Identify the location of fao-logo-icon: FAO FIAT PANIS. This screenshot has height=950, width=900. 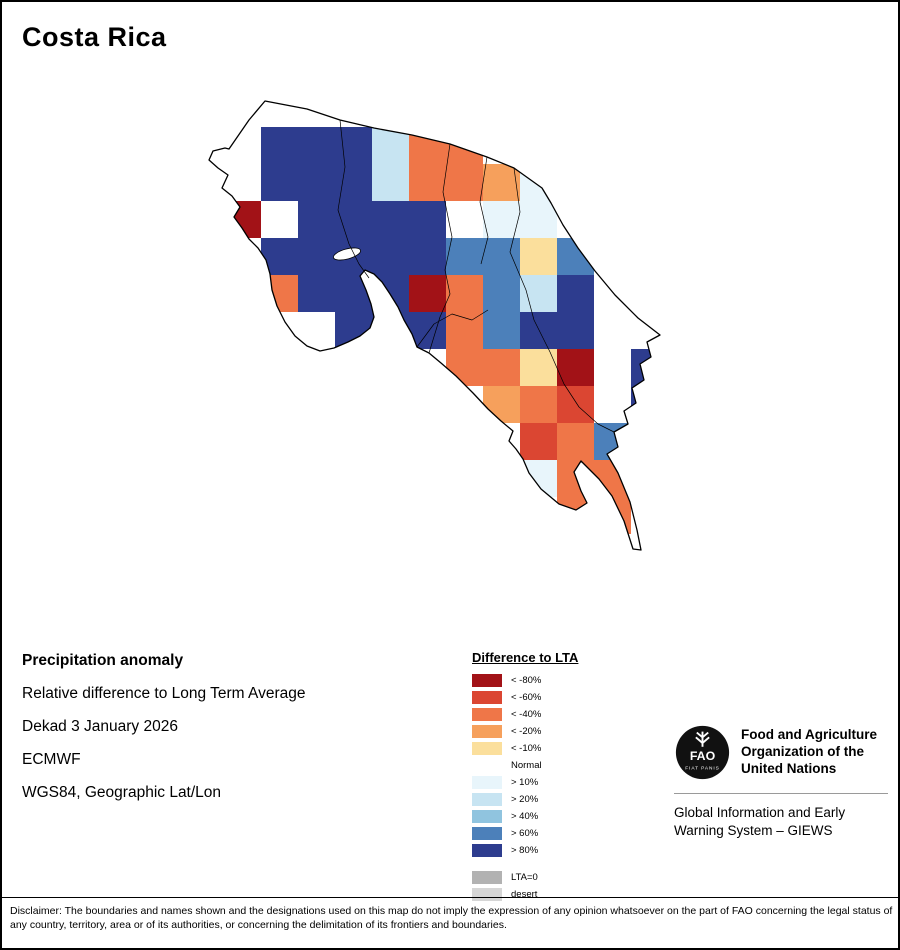
(702, 752).